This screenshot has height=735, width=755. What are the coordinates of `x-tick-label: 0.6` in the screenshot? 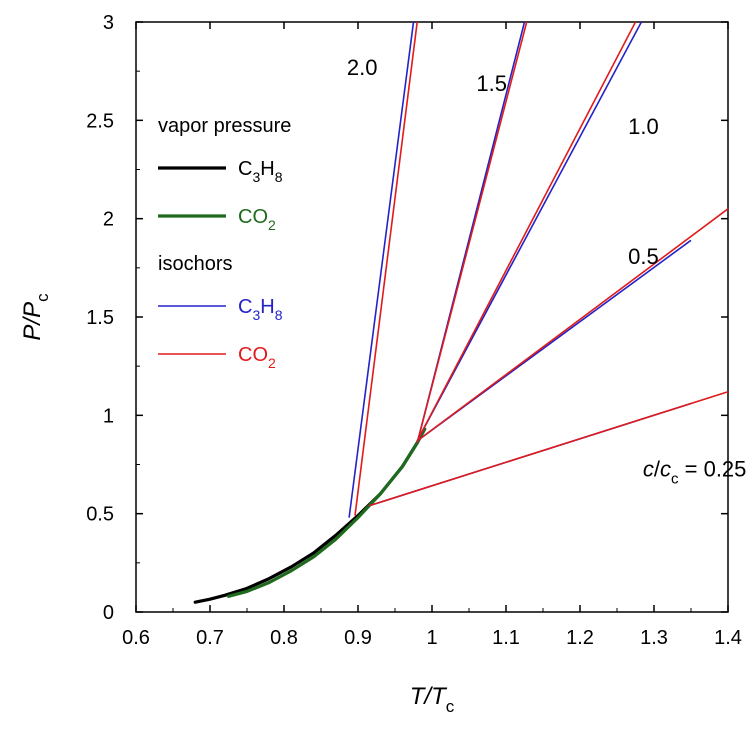 It's located at (136, 638).